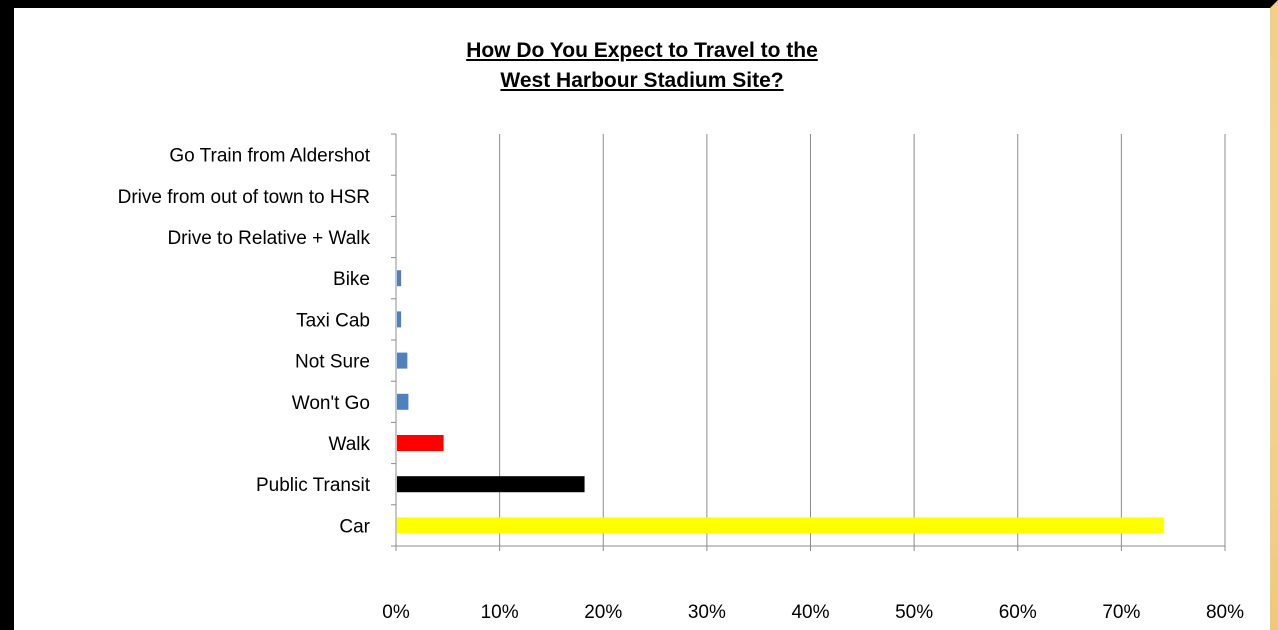 The height and width of the screenshot is (630, 1278). What do you see at coordinates (349, 444) in the screenshot?
I see `category-label: Walk` at bounding box center [349, 444].